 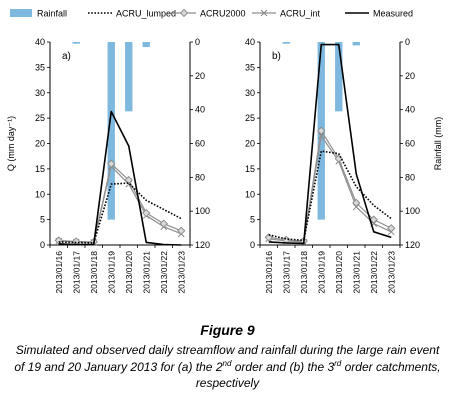 What do you see at coordinates (393, 14) in the screenshot?
I see `legend-label-measured: Measured` at bounding box center [393, 14].